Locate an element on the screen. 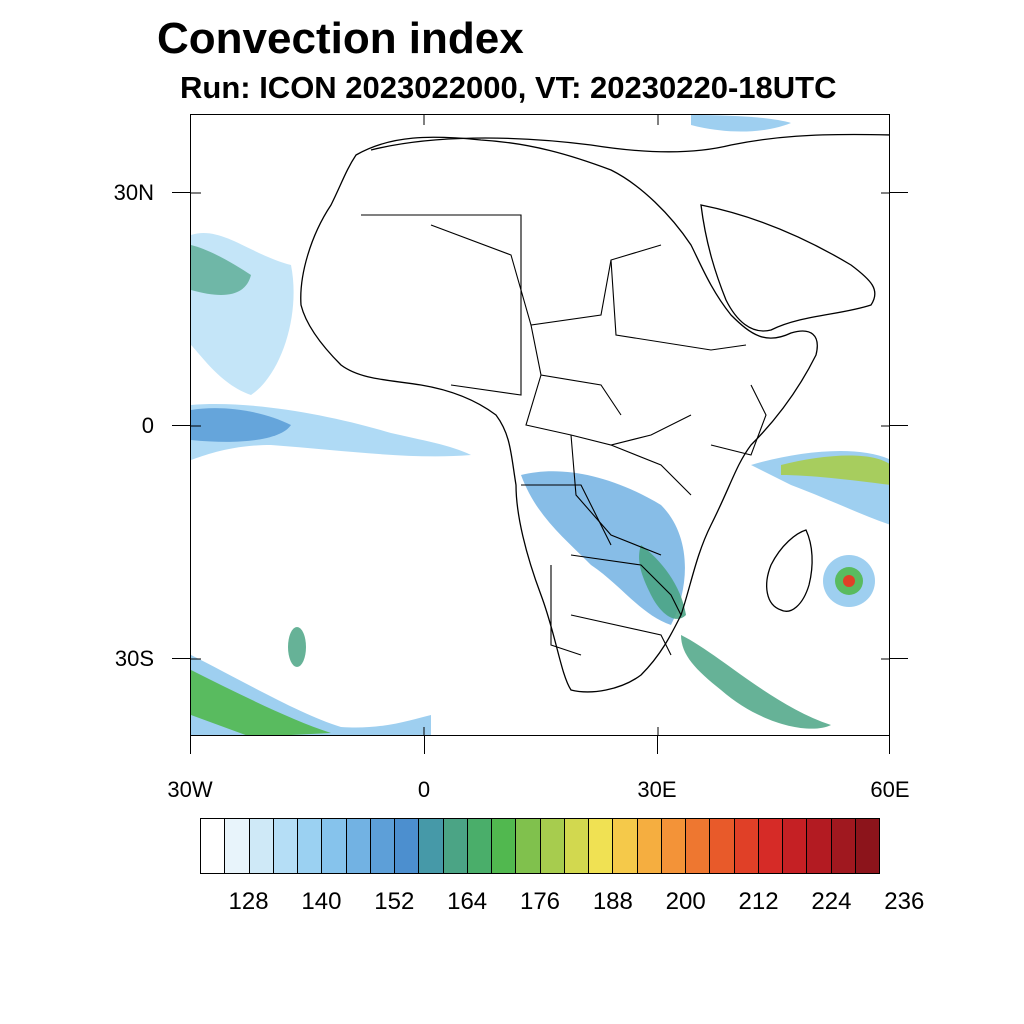 The image size is (1024, 1024). tick-lon-60e is located at coordinates (889, 745).